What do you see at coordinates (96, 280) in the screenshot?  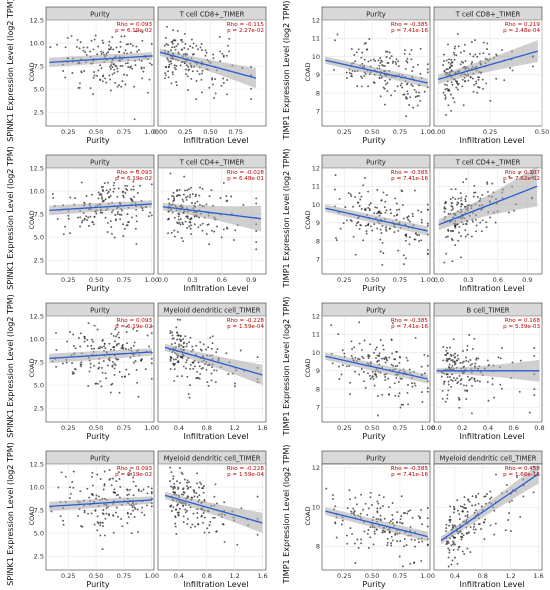 I see `x-tick-label: 0.50` at bounding box center [96, 280].